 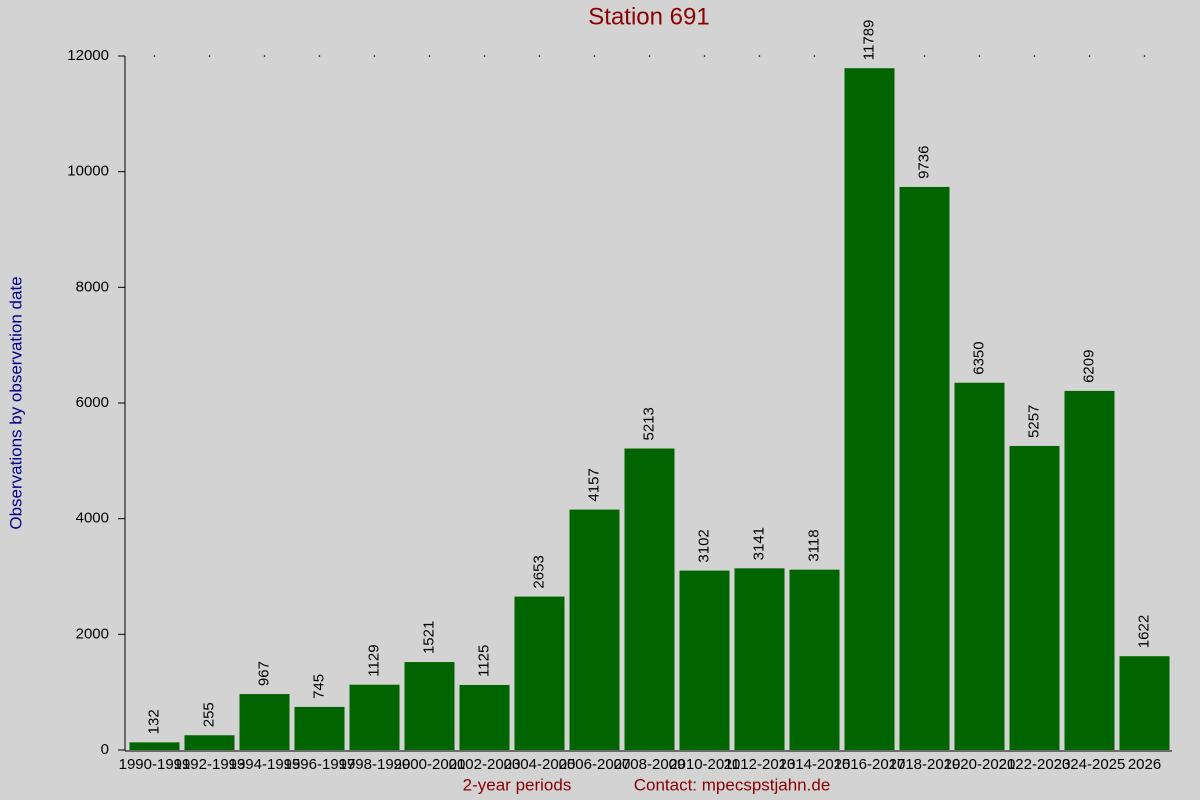 I want to click on value-label: 6209, so click(x=1088, y=366).